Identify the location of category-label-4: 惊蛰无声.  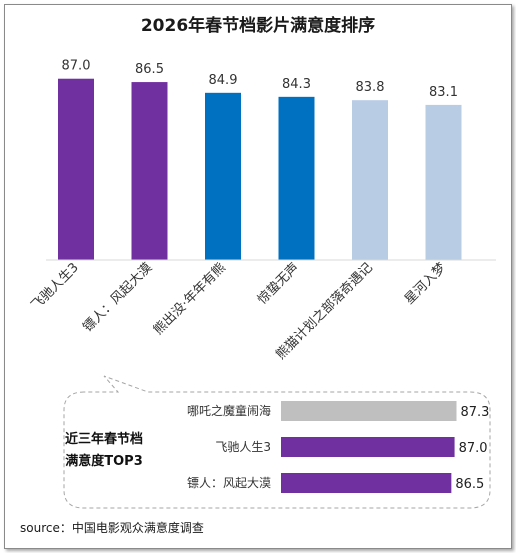
(278, 283).